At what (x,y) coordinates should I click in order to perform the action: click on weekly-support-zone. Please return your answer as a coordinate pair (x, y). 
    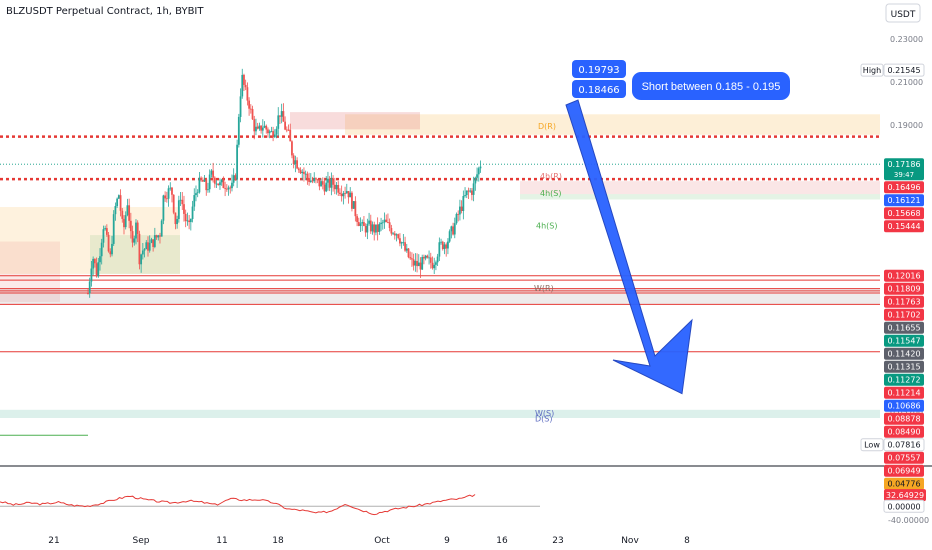
    Looking at the image, I should click on (440, 413).